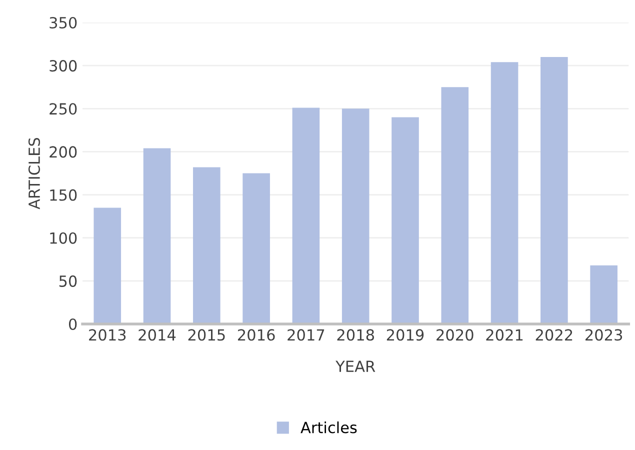 Image resolution: width=635 pixels, height=450 pixels. Describe the element at coordinates (157, 335) in the screenshot. I see `x-tick-label: 2014` at that location.